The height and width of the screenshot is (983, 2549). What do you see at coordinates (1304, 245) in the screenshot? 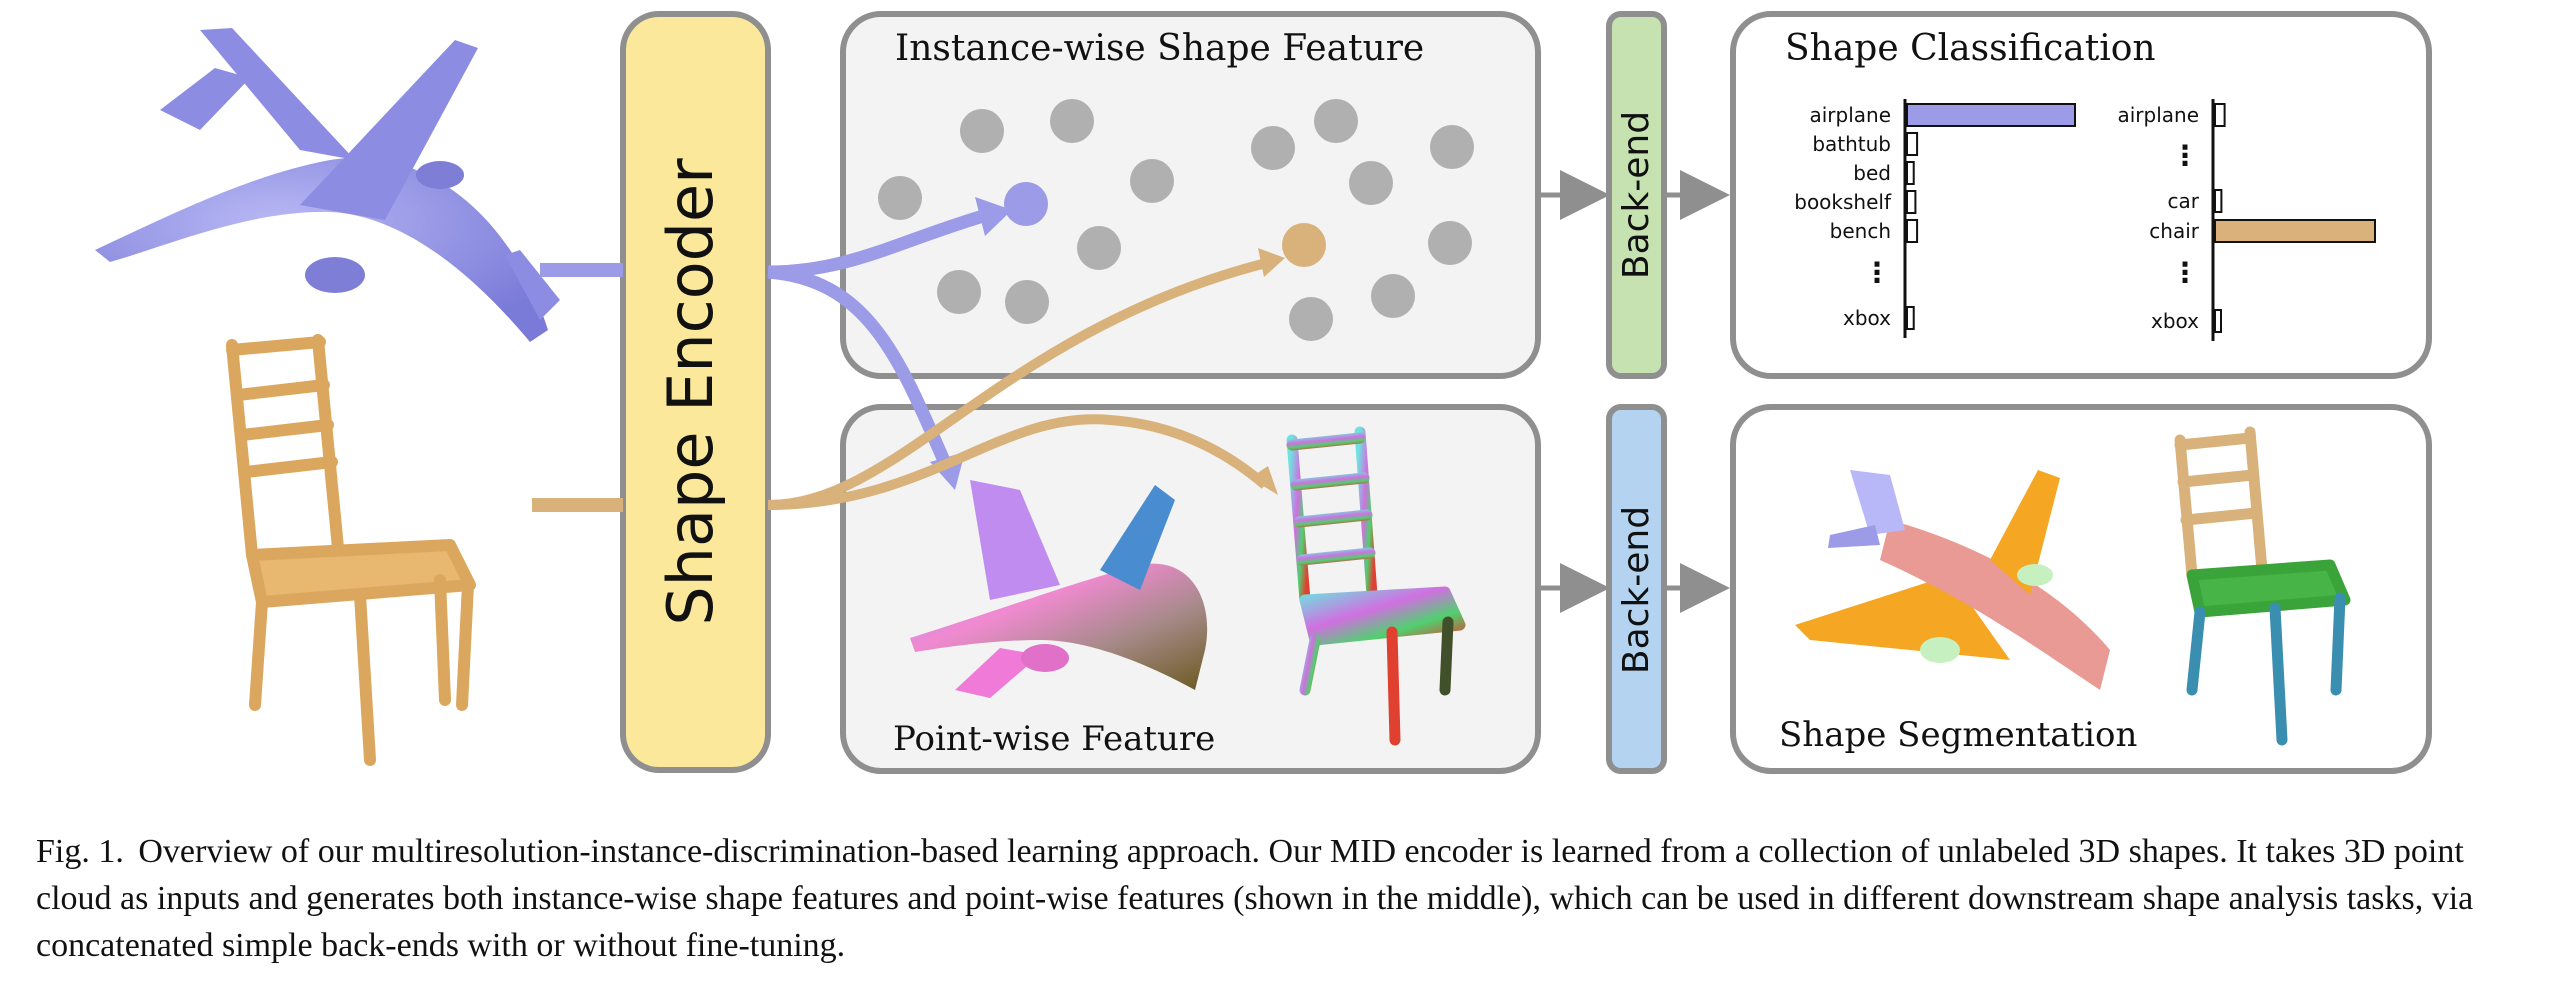
I see `chair-feature-dot` at bounding box center [1304, 245].